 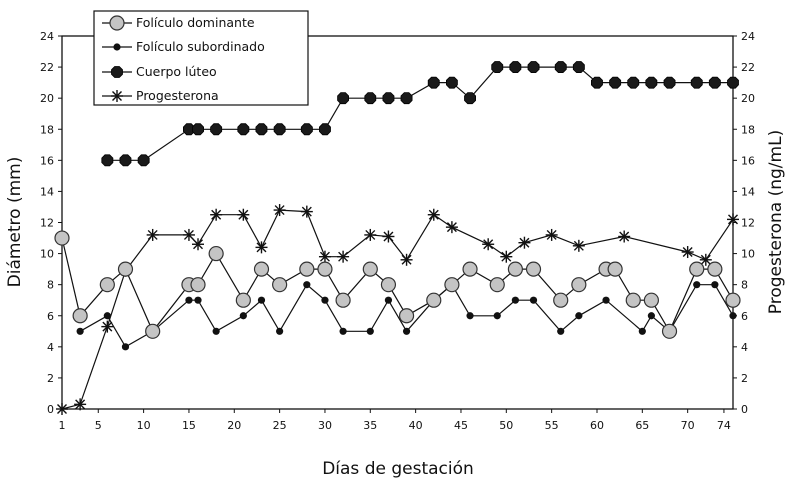 What do you see at coordinates (50, 285) in the screenshot?
I see `y-tick-label: 8` at bounding box center [50, 285].